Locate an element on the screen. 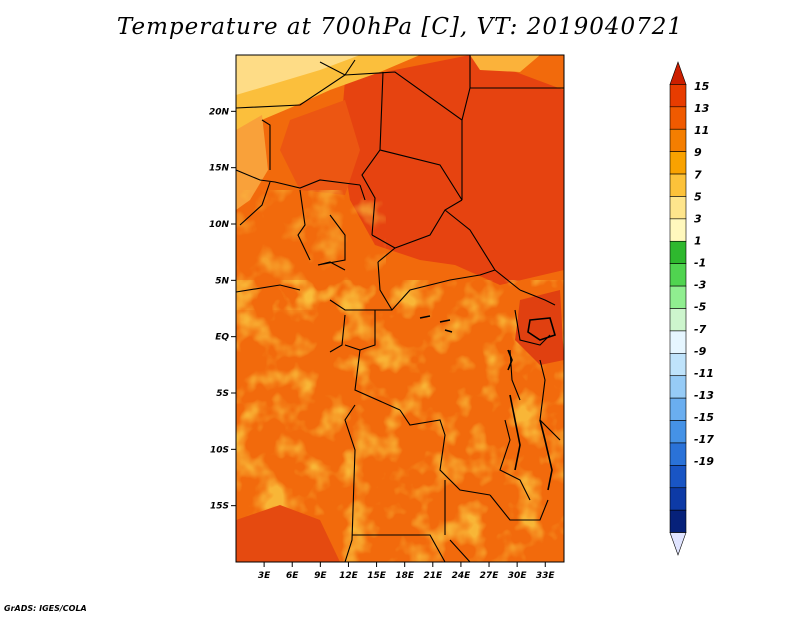  lat-tick-label: 5N is located at coordinates (222, 281).